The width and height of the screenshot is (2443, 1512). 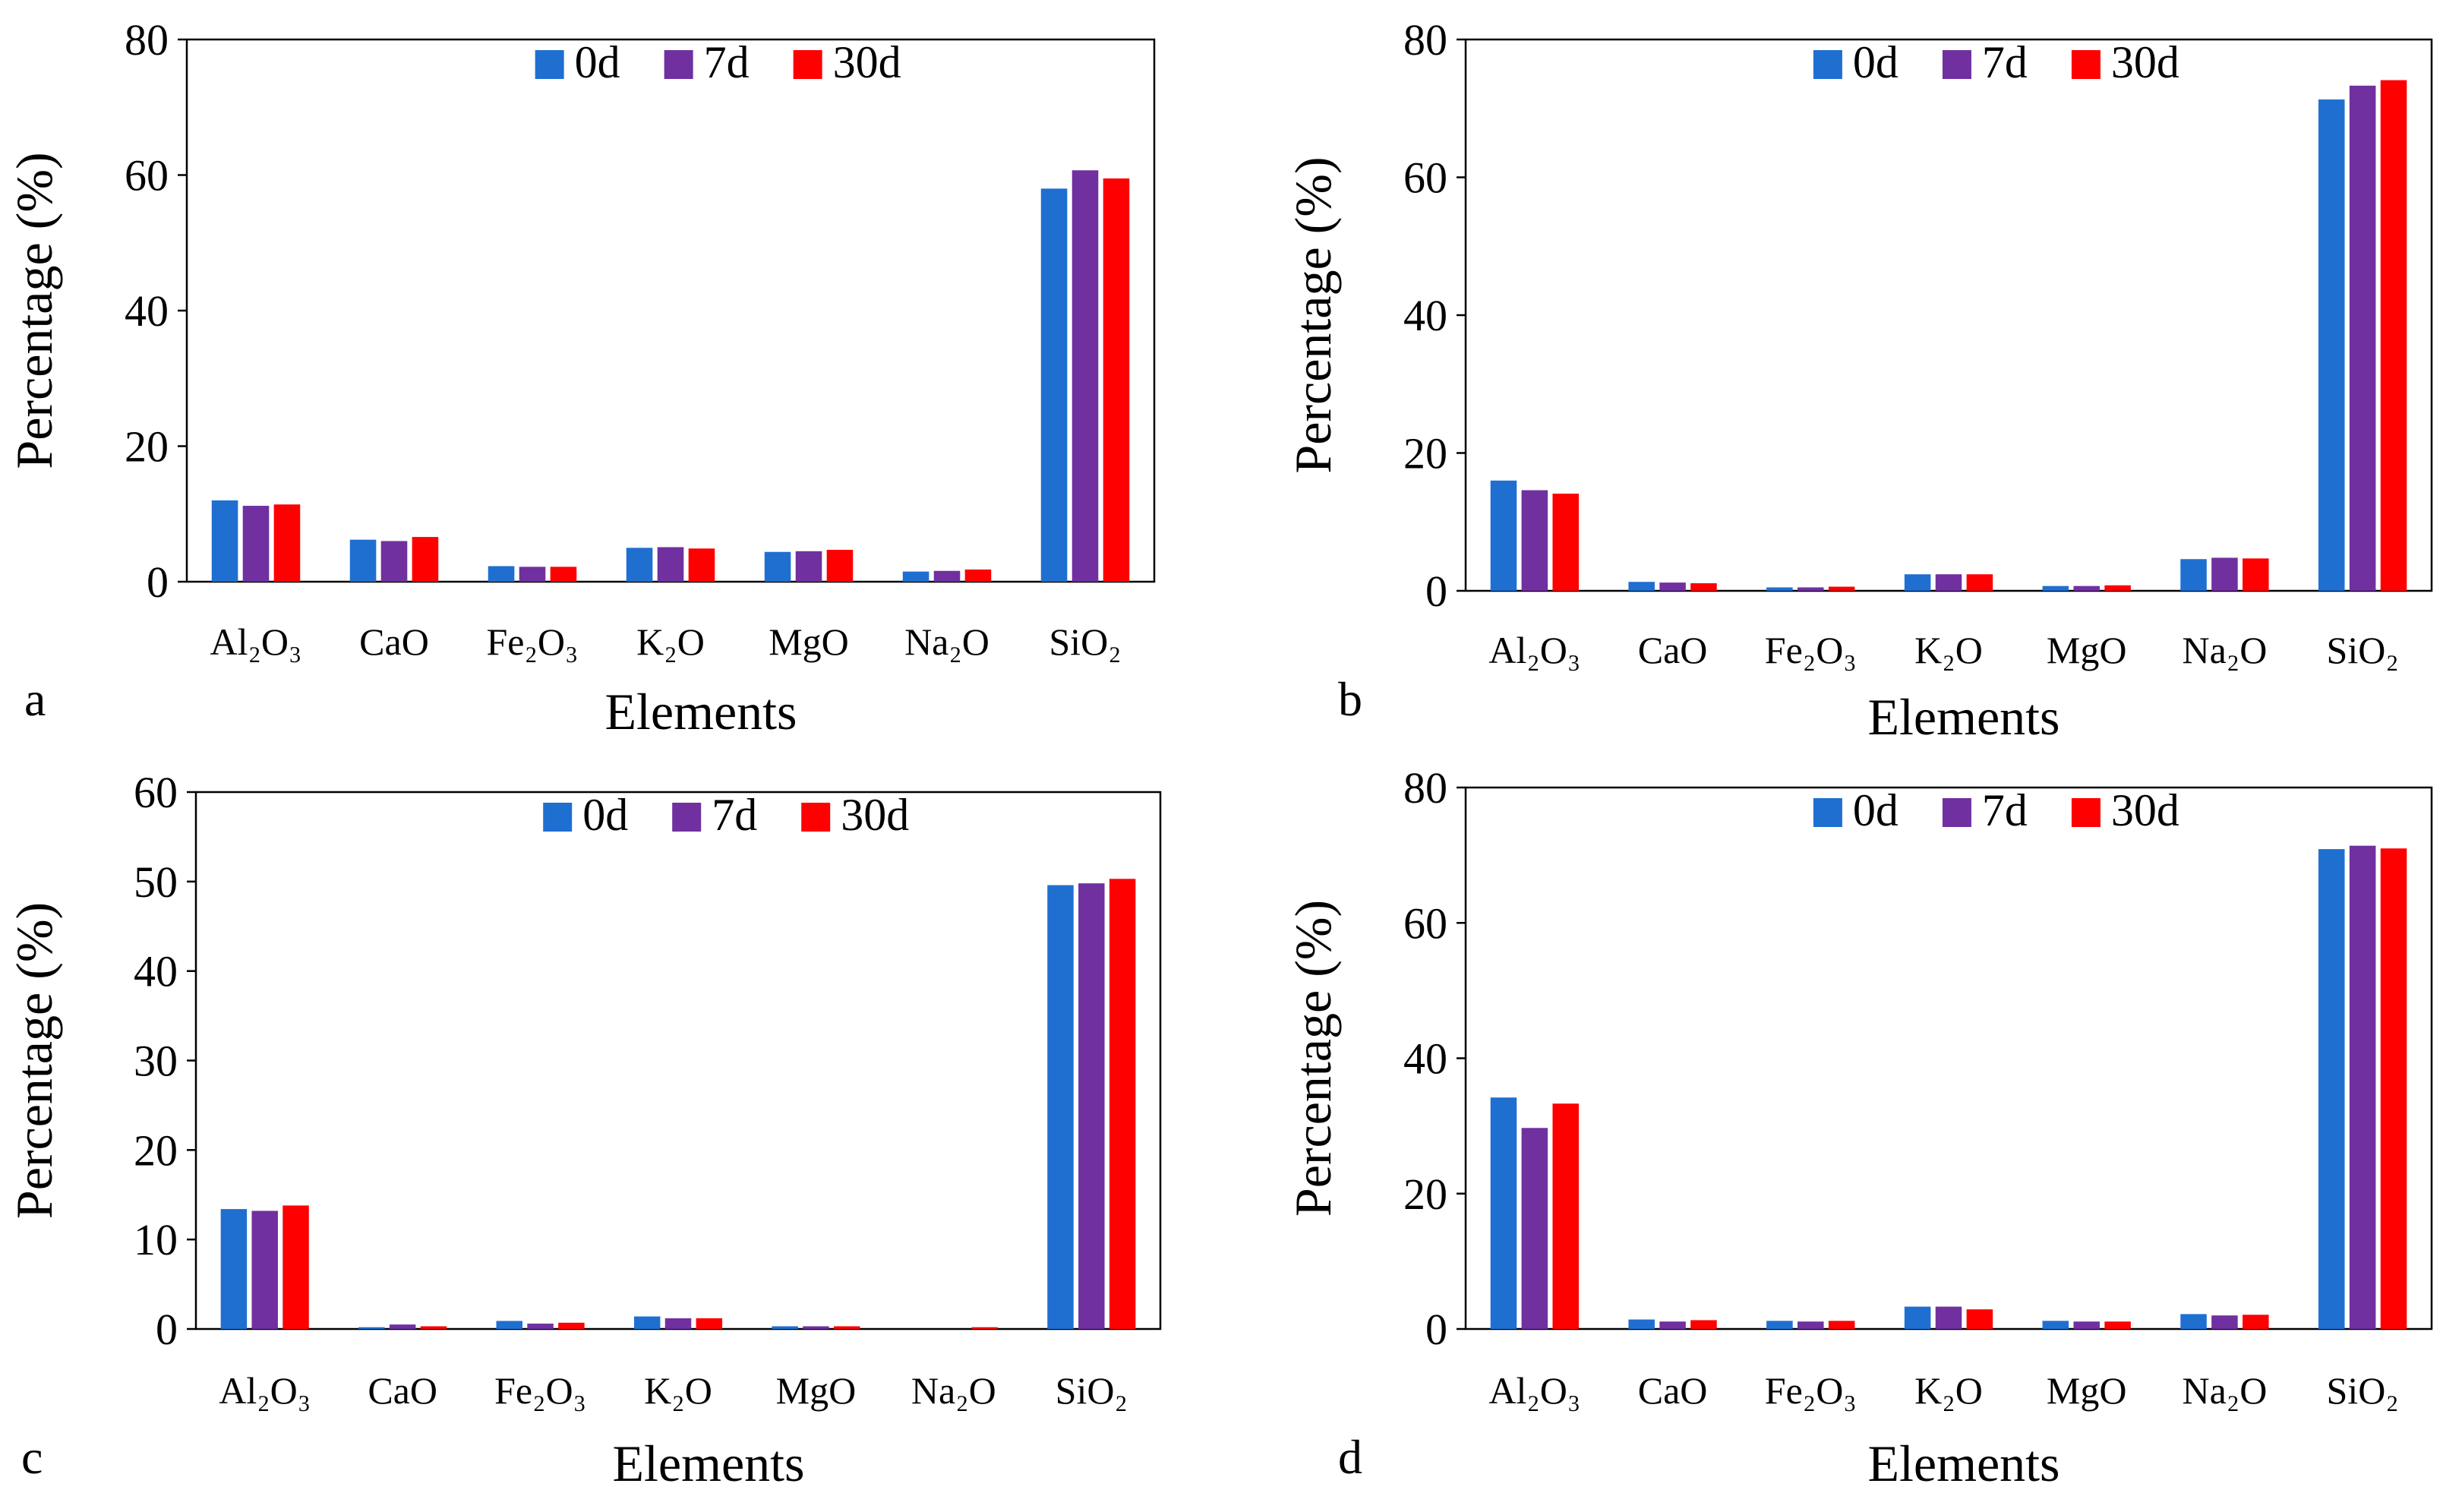 I want to click on panel-letter: b, so click(x=1350, y=699).